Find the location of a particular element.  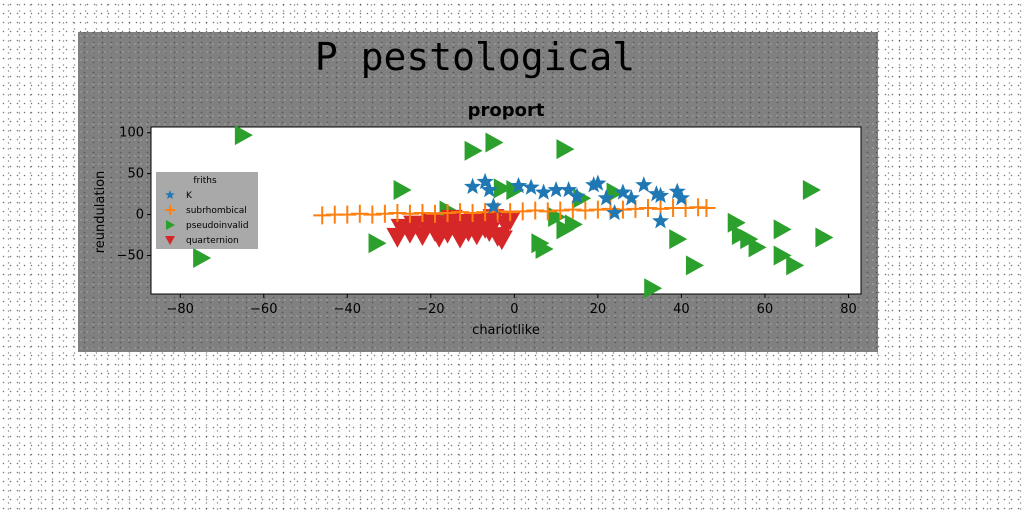

legend-marker-K is located at coordinates (170, 194).